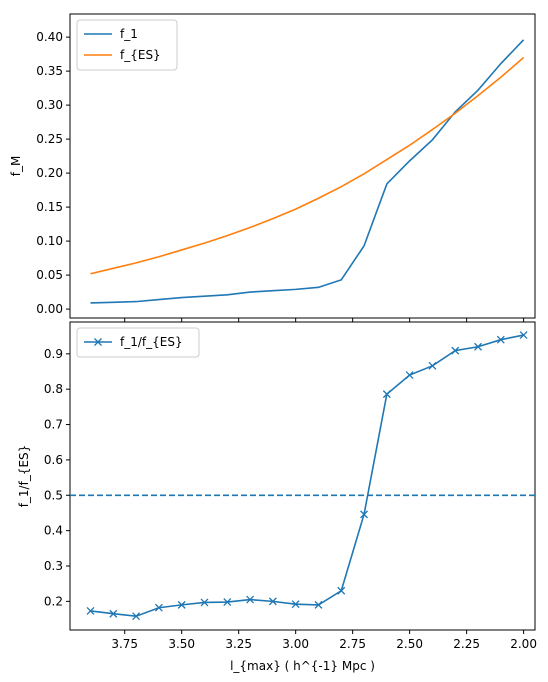 This screenshot has width=548, height=682. Describe the element at coordinates (302, 666) in the screenshot. I see `x-axis-label: l_{max} ( h^{-1} Mpc )` at that location.